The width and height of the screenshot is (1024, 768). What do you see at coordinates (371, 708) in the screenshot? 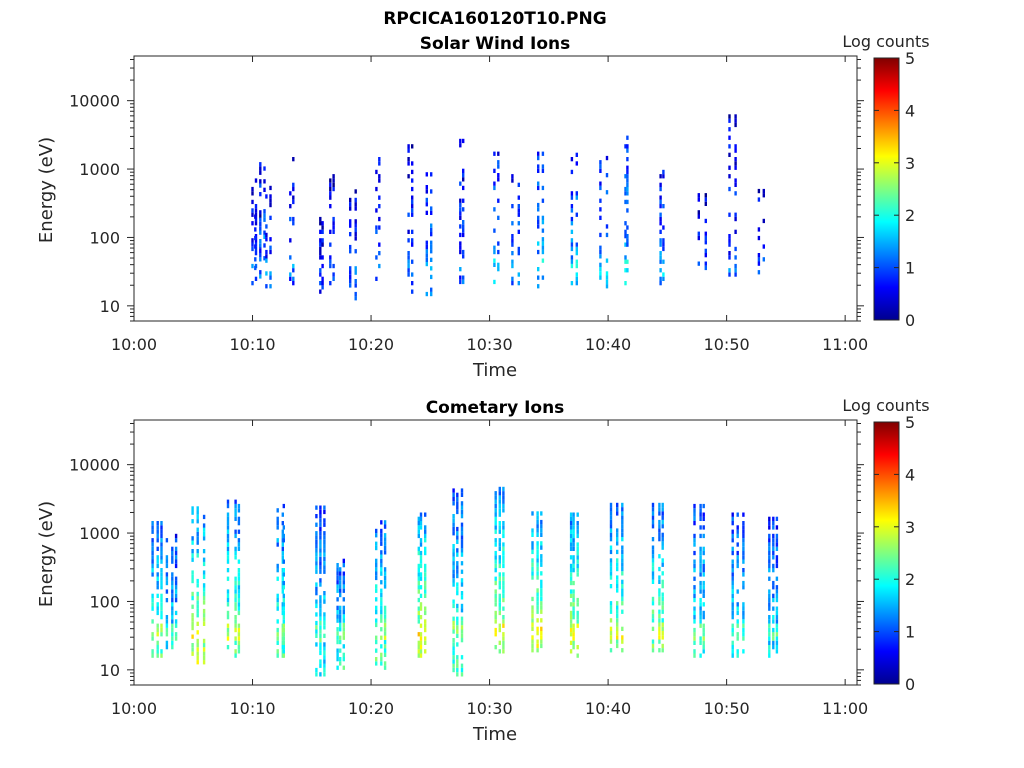
I see `x-tick-label: 10:20` at bounding box center [371, 708].